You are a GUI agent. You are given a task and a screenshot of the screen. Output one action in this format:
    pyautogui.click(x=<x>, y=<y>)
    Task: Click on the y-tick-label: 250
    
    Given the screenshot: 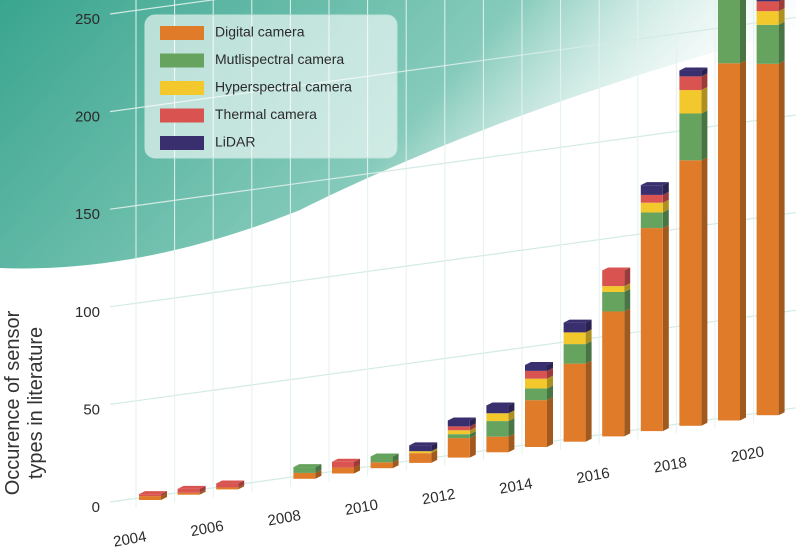 What is the action you would take?
    pyautogui.click(x=87, y=19)
    